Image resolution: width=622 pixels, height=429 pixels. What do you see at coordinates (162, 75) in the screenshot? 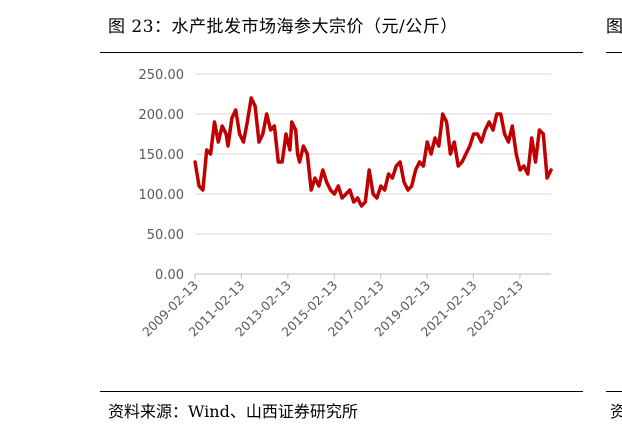
I see `y-tick-label: 250.00` at bounding box center [162, 75].